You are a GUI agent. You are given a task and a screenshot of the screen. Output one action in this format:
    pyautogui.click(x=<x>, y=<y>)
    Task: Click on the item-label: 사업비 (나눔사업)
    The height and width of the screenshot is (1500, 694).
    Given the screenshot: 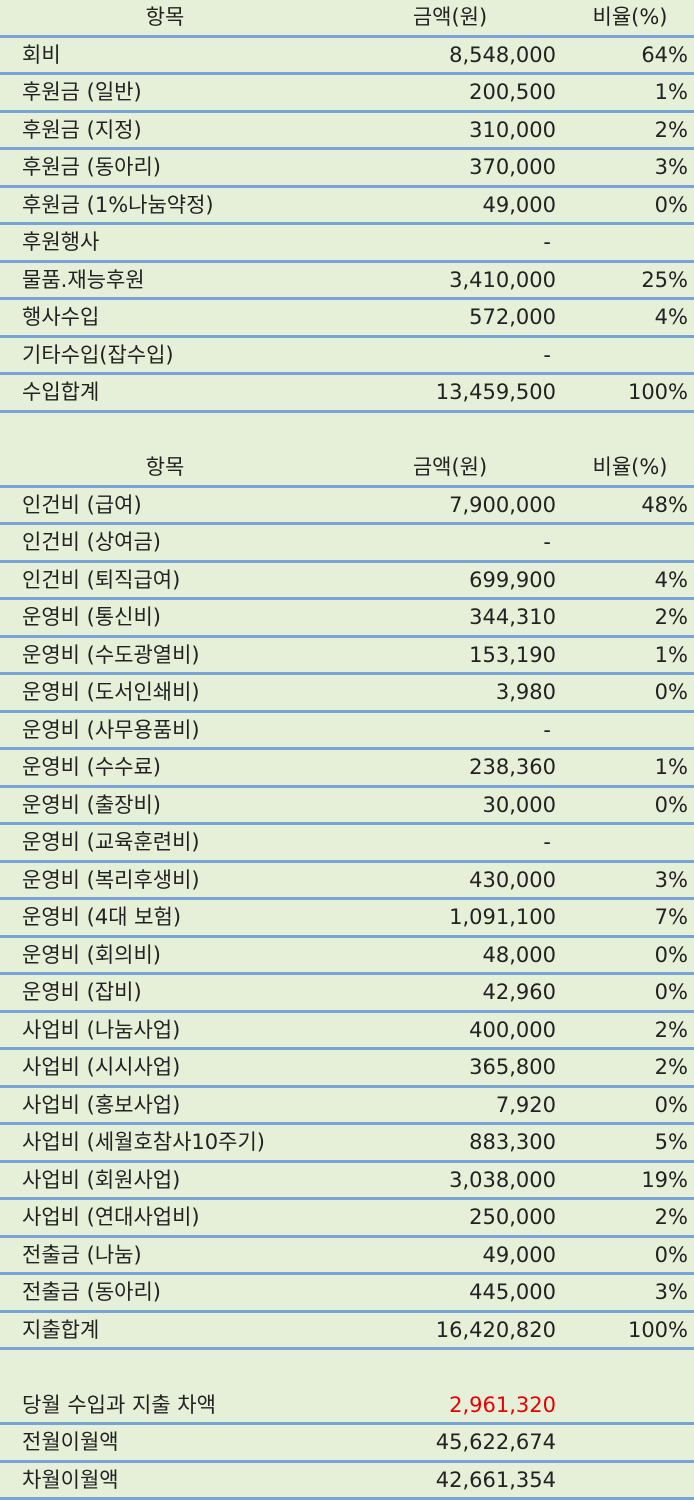 What is the action you would take?
    pyautogui.click(x=101, y=1029)
    